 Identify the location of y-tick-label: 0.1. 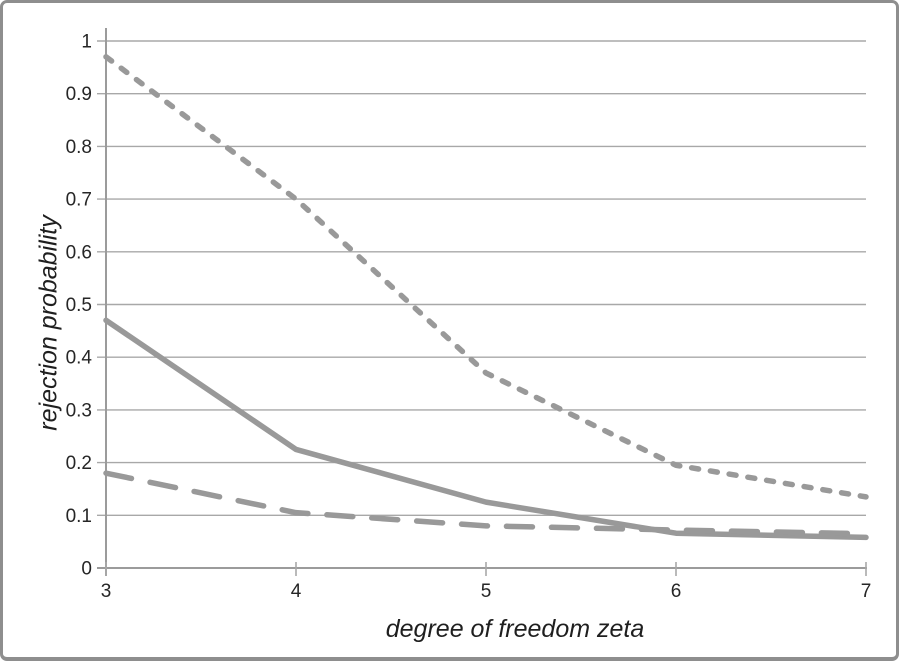
(79, 516).